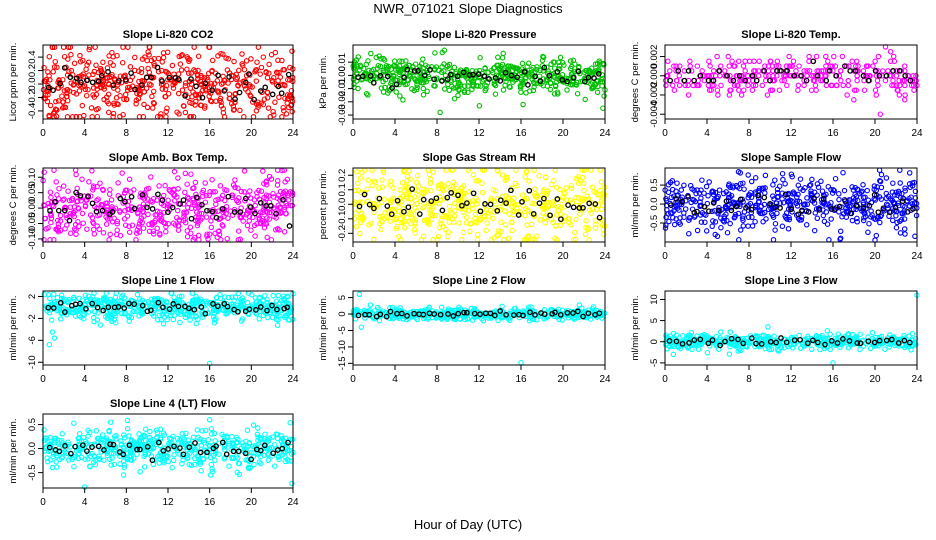 The image size is (936, 540). Describe the element at coordinates (168, 379) in the screenshot. I see `x-tick-label: 12` at that location.